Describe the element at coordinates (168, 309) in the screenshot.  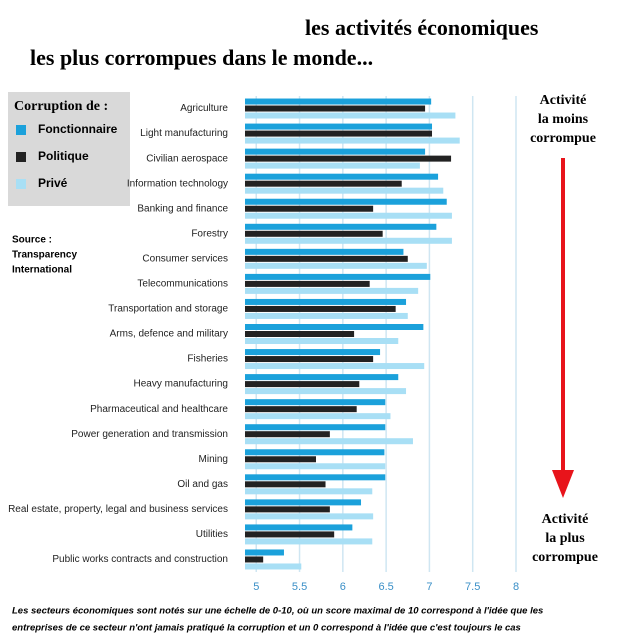
I see `y-tick-label: Transportation and storage` at that location.